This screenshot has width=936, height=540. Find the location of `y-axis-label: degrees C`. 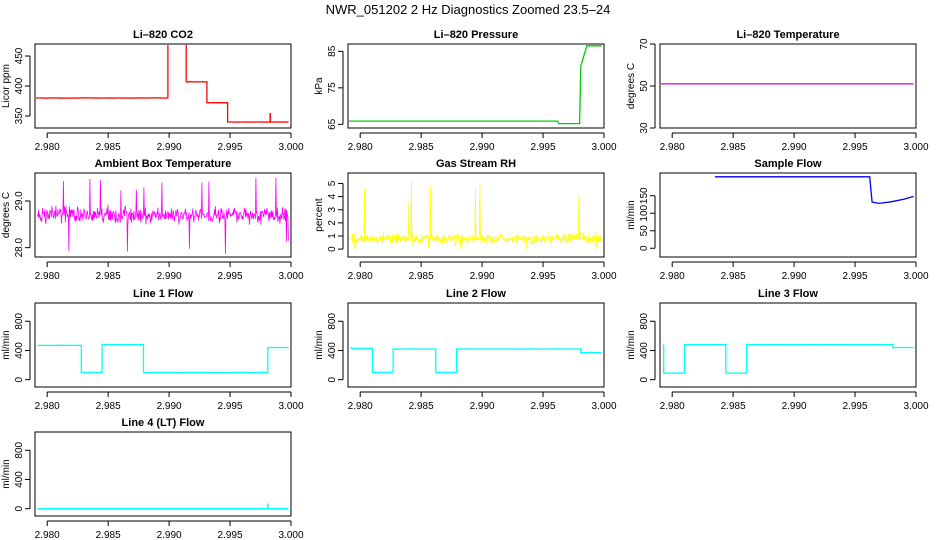

y-axis-label: degrees C is located at coordinates (631, 86).